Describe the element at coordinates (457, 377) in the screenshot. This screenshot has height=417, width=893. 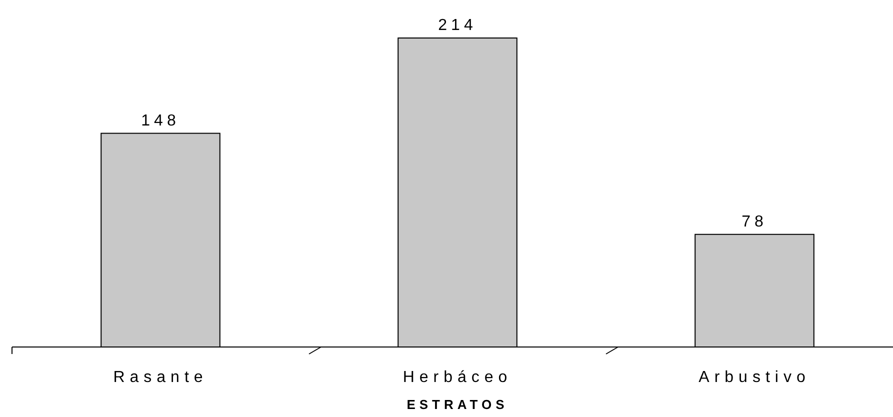
I see `x-tick-label: Herbáceo` at that location.